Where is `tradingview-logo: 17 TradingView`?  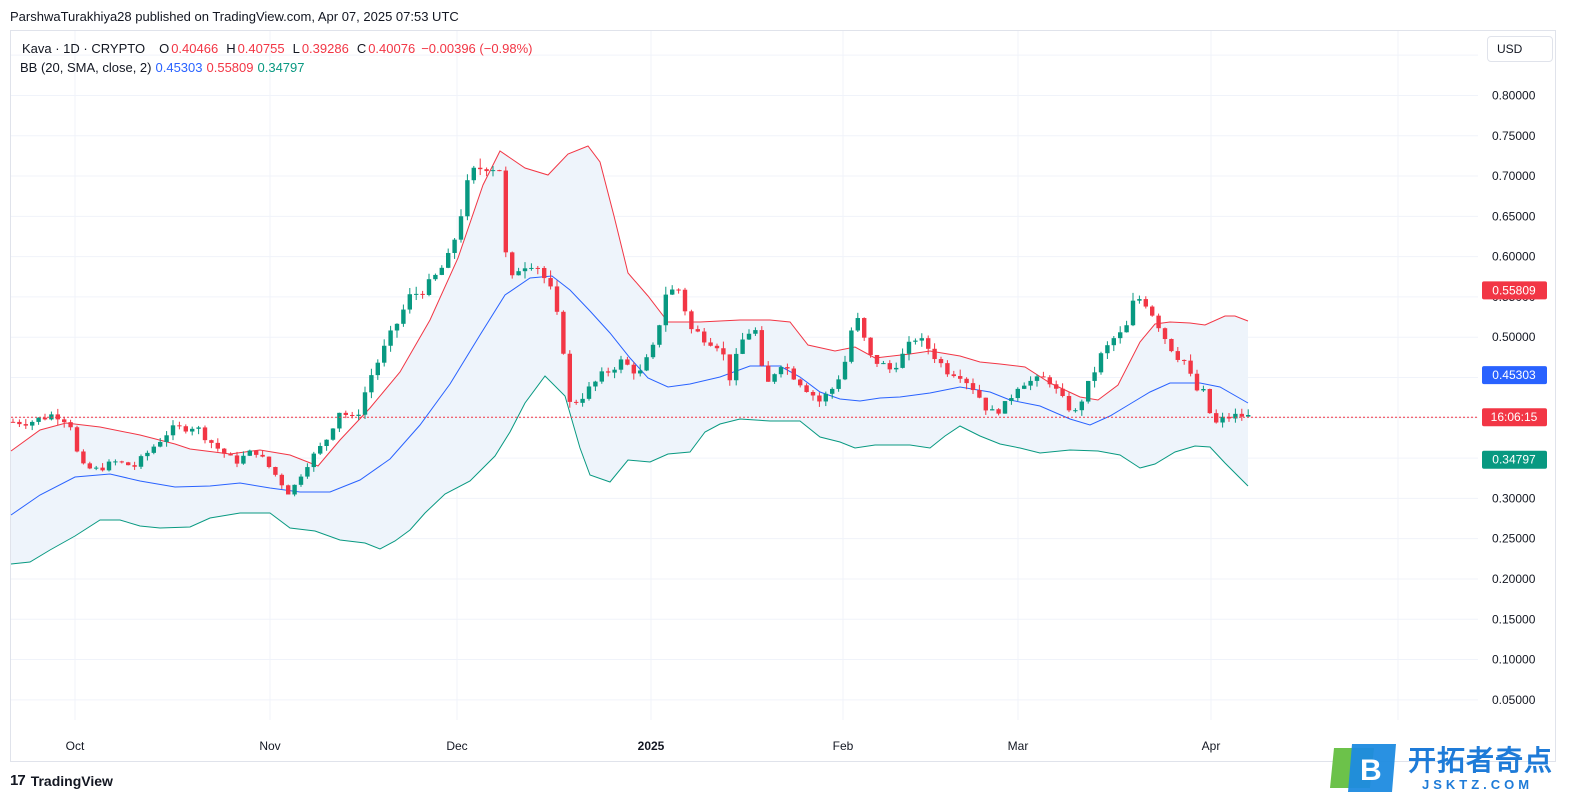 tradingview-logo: 17 TradingView is located at coordinates (61, 780).